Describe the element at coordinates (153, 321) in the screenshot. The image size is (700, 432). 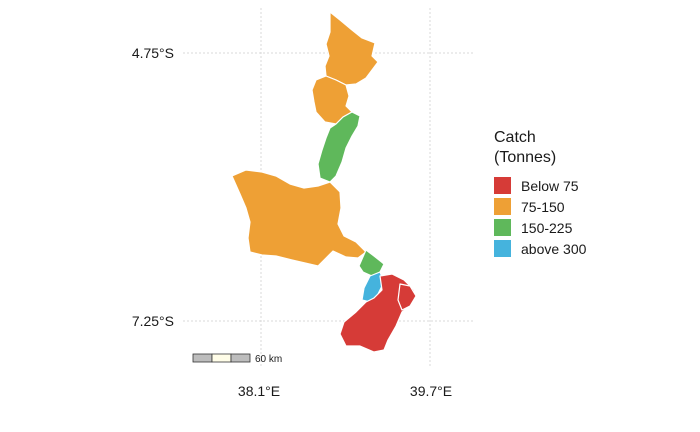
I see `lat-label-7-25: 7.25°S` at that location.